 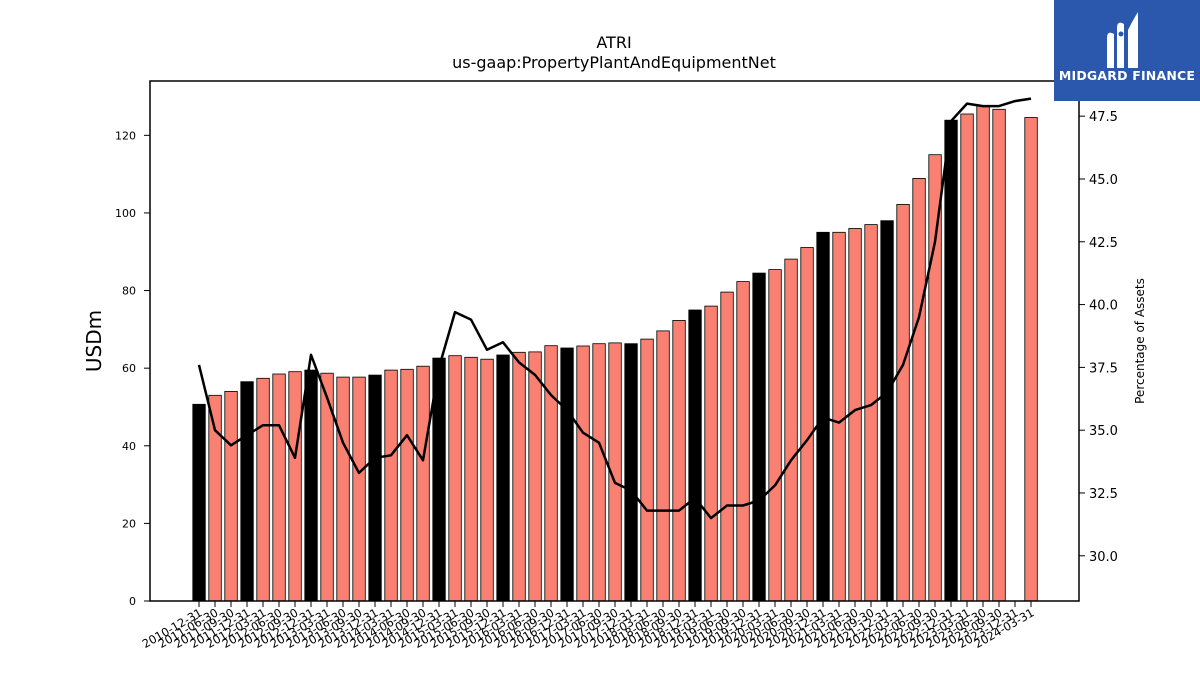 What do you see at coordinates (1103, 431) in the screenshot?
I see `y2-tick-label: 35.0` at bounding box center [1103, 431].